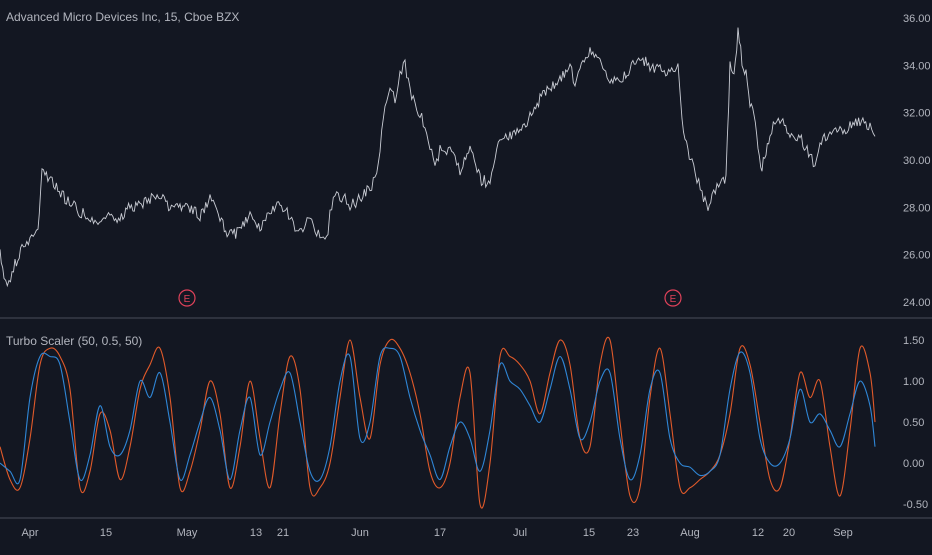 This screenshot has width=932, height=555. What do you see at coordinates (917, 66) in the screenshot?
I see `price-axis-tick: 34.00` at bounding box center [917, 66].